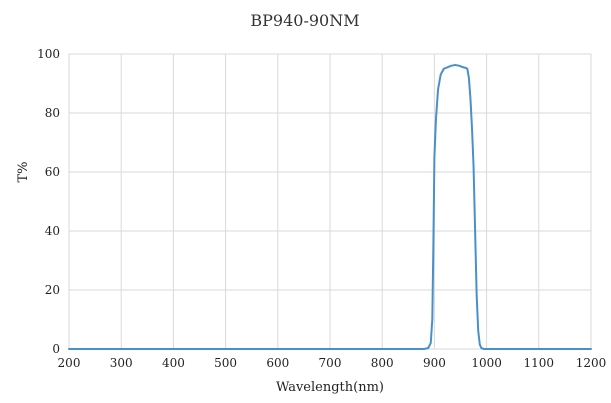  What do you see at coordinates (121, 363) in the screenshot?
I see `x-tick-label: 300` at bounding box center [121, 363].